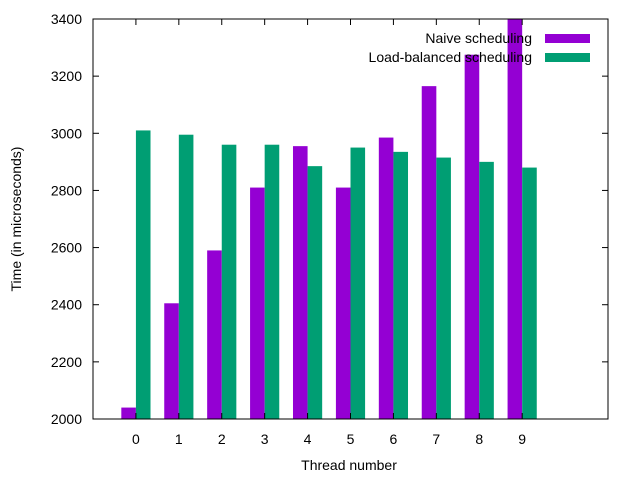  Describe the element at coordinates (436, 439) in the screenshot. I see `x-tick-label: 7` at that location.